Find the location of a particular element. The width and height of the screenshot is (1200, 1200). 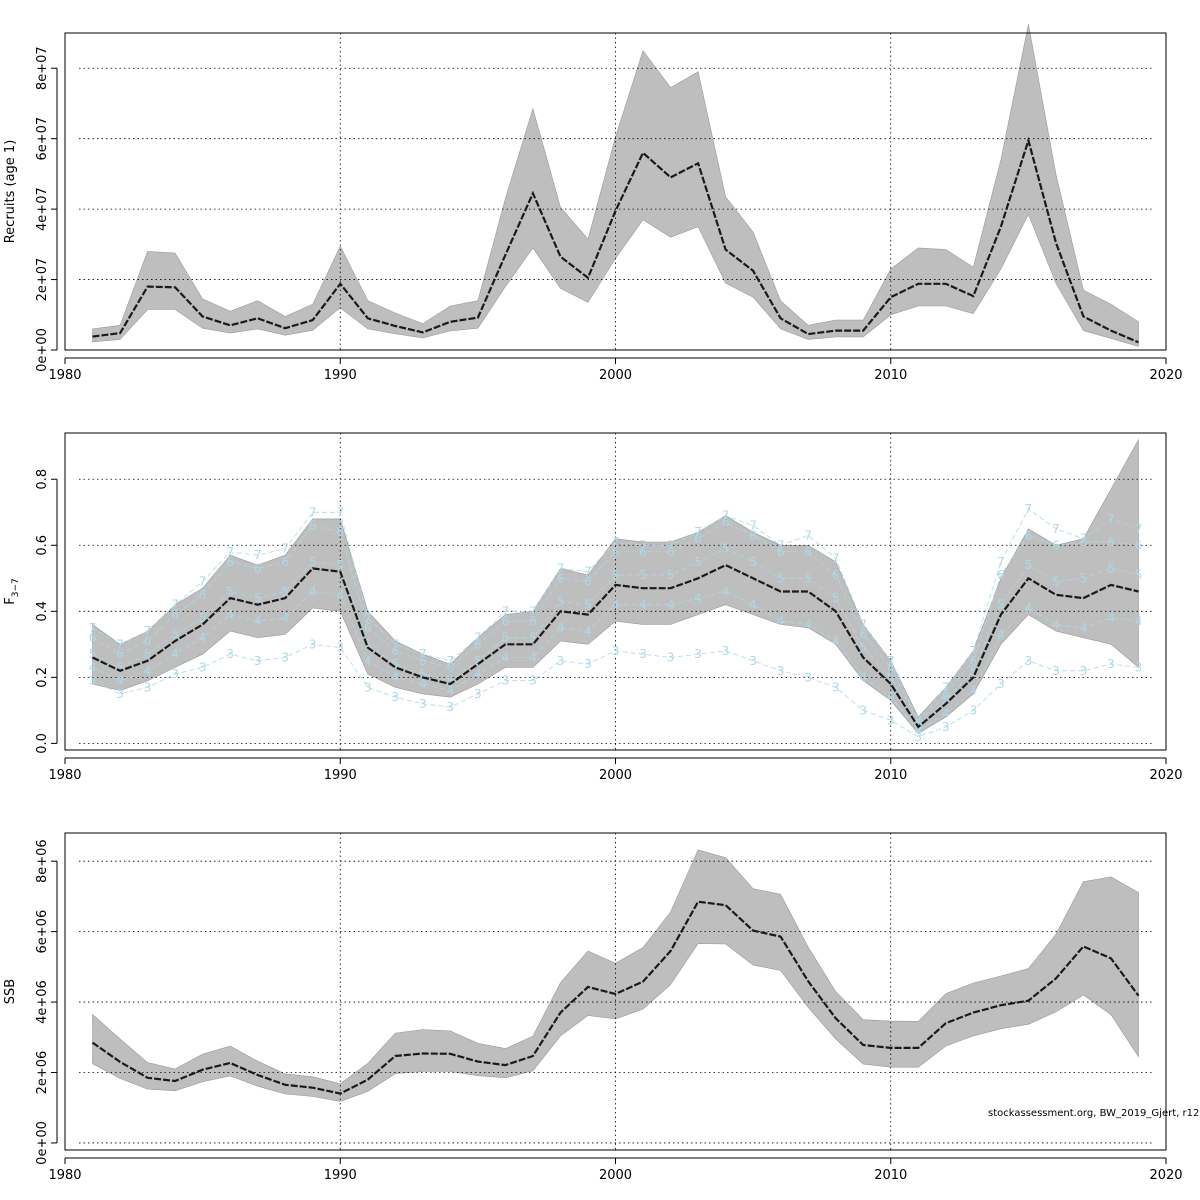

footnote: stockassessment.org, BW_2019_Gjert, r123 is located at coordinates (1094, 1113).